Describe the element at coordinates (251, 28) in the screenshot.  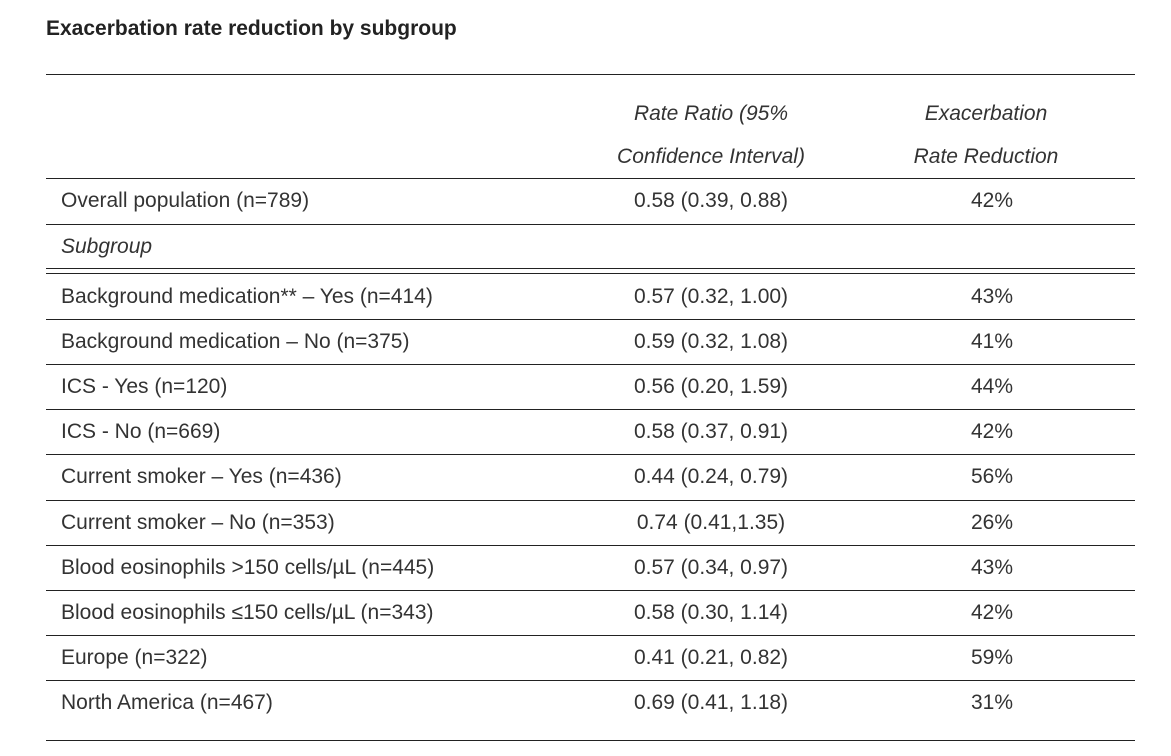
I see `table-title: Exacerbation rate reduction by subgroup` at that location.